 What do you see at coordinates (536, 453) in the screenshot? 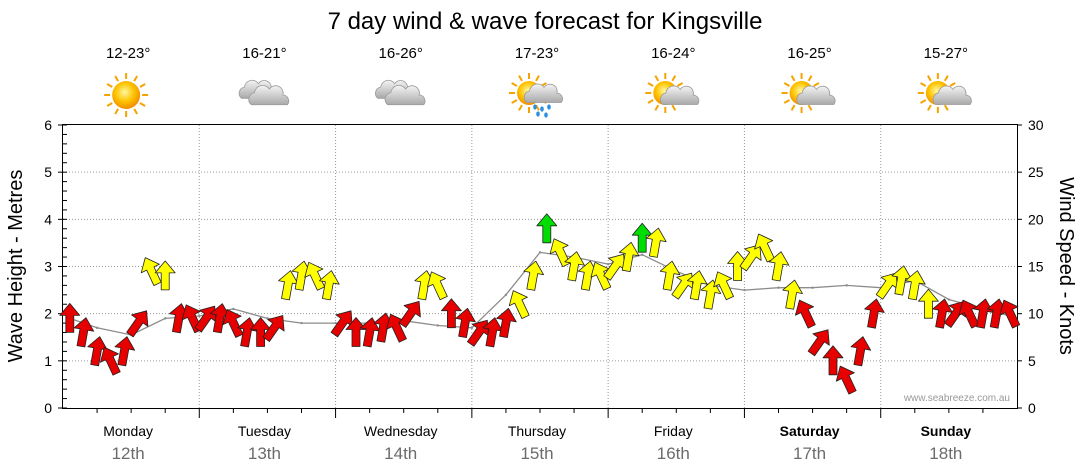
I see `day-date: 15th` at bounding box center [536, 453].